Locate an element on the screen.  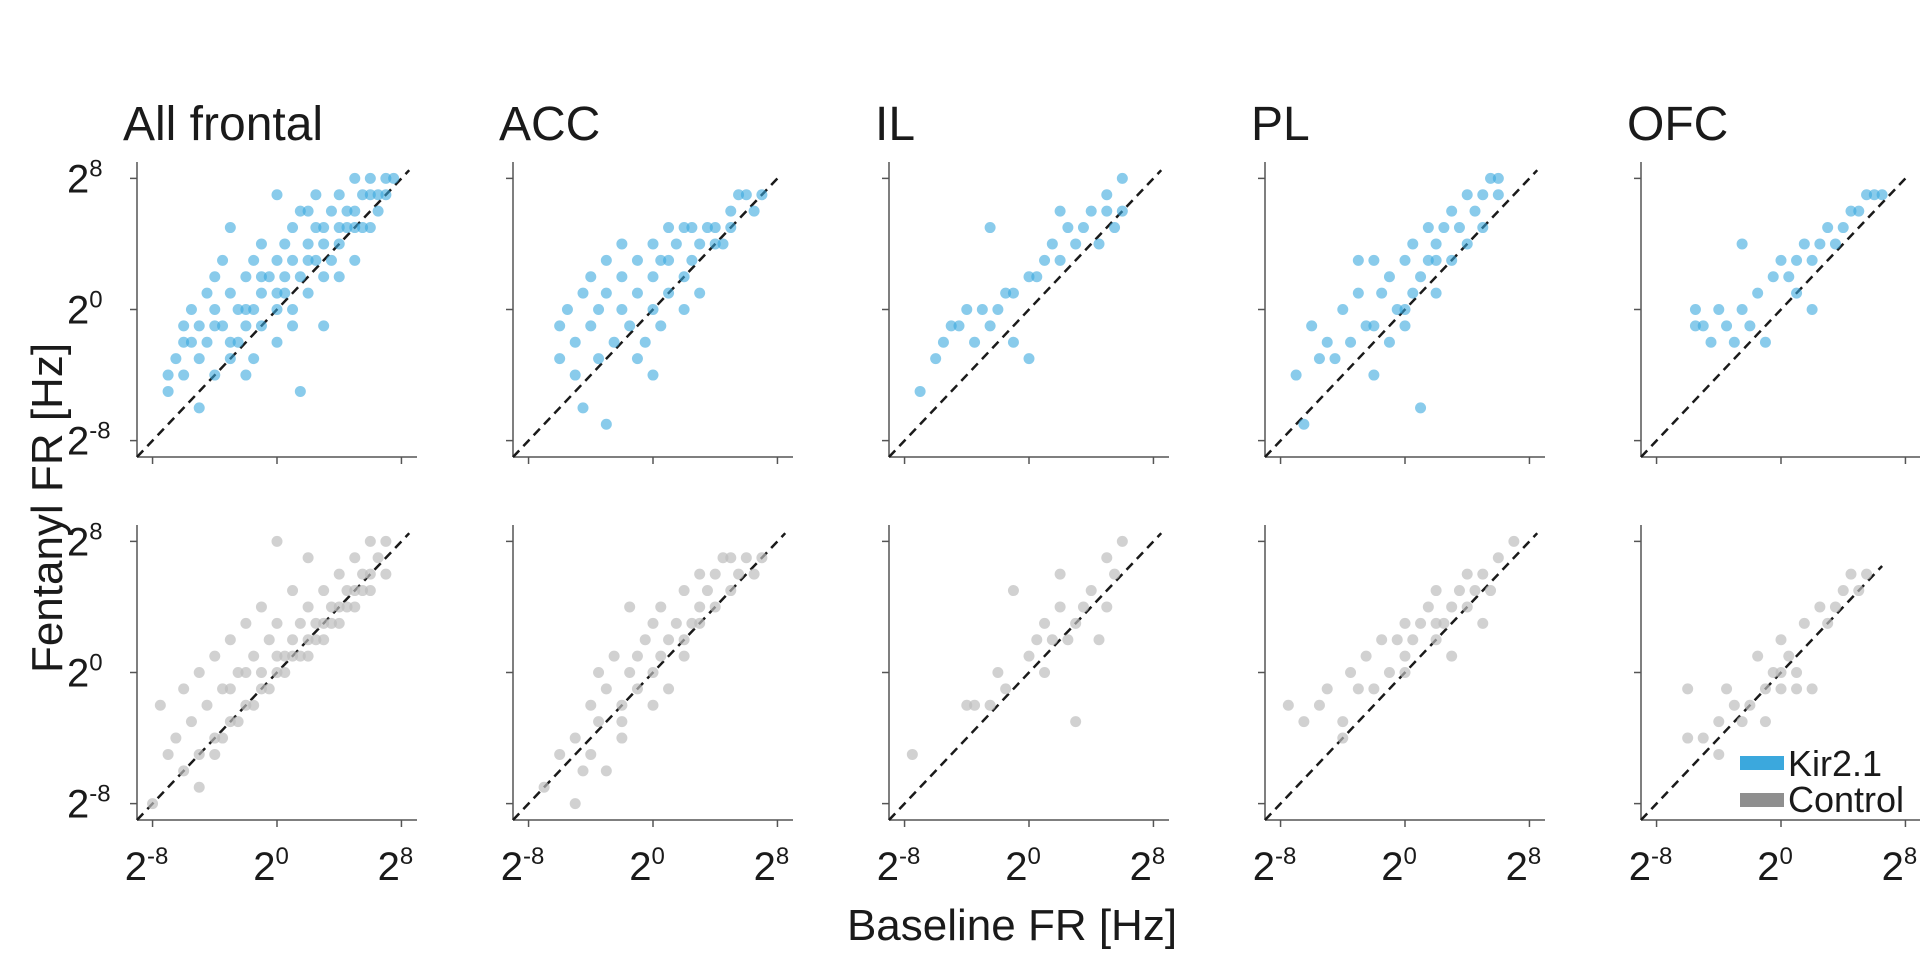
x-tick-label: 2-8 is located at coordinates (523, 866).